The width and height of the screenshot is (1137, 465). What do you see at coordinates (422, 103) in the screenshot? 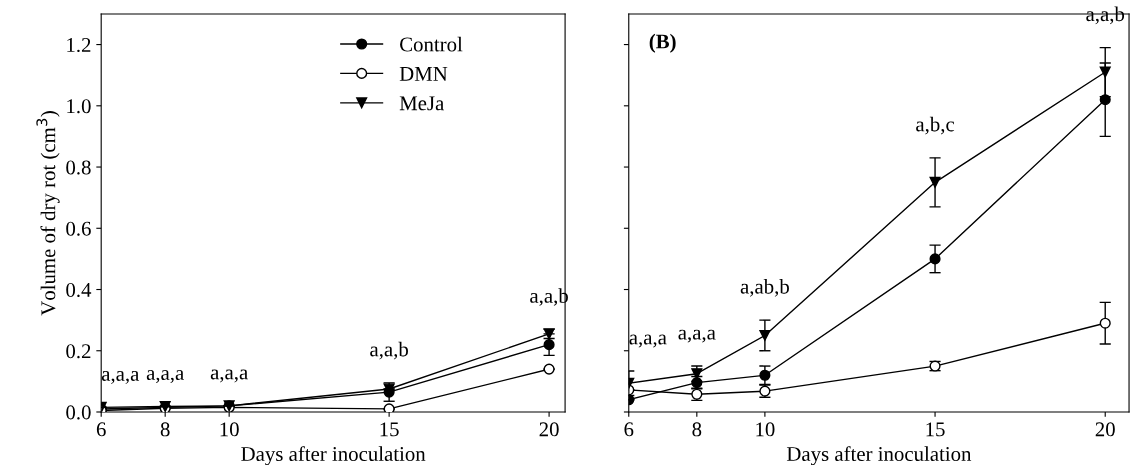
I see `legend-label: MeJa` at bounding box center [422, 103].